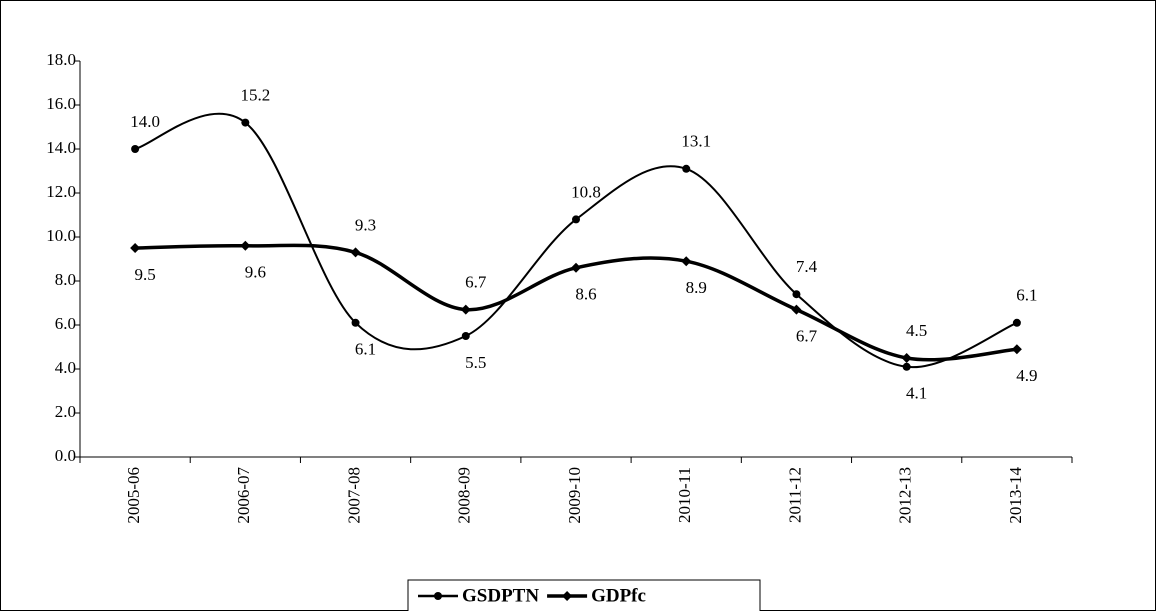 The image size is (1156, 611). What do you see at coordinates (618, 595) in the screenshot?
I see `legend-label: GDPfc` at bounding box center [618, 595].